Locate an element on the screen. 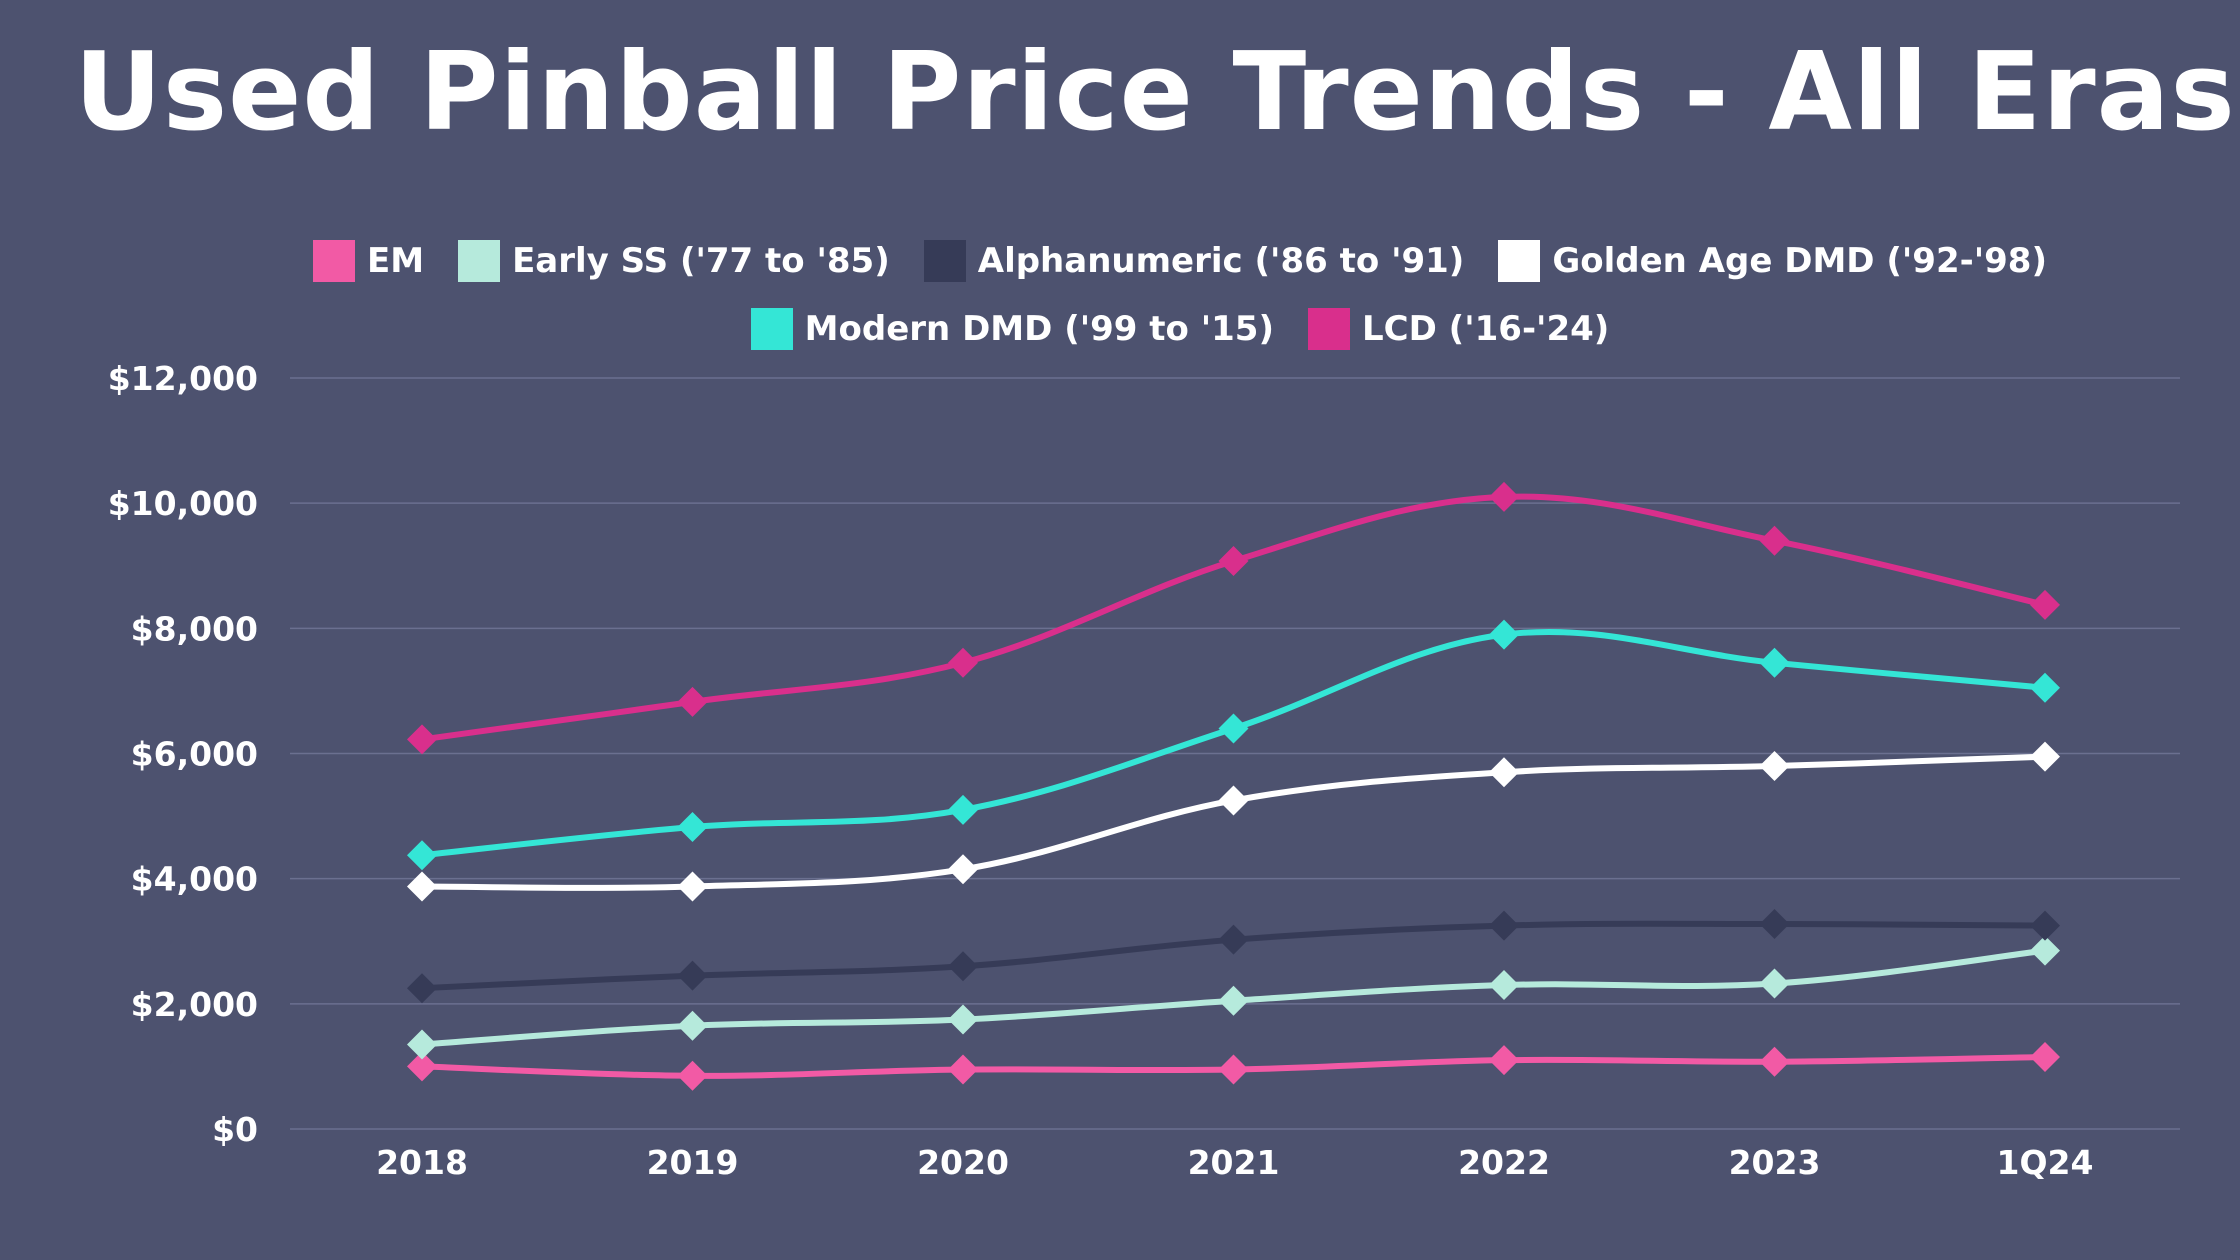 This screenshot has height=1260, width=2240. legend-label: LCD ('16-'24) is located at coordinates (1486, 329).